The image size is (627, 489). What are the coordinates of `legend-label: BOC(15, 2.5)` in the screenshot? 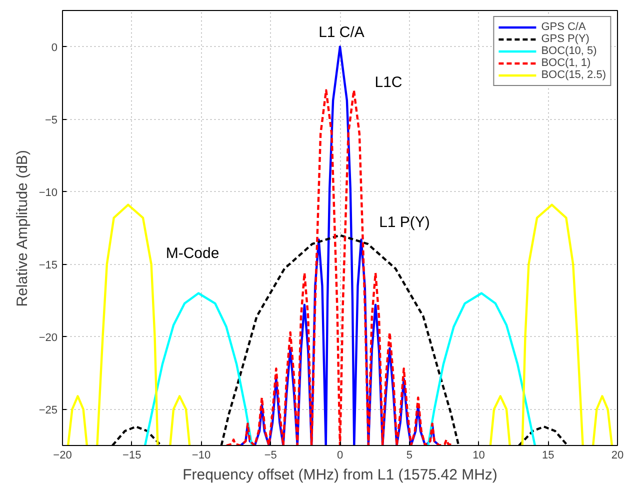 It's located at (573, 75).